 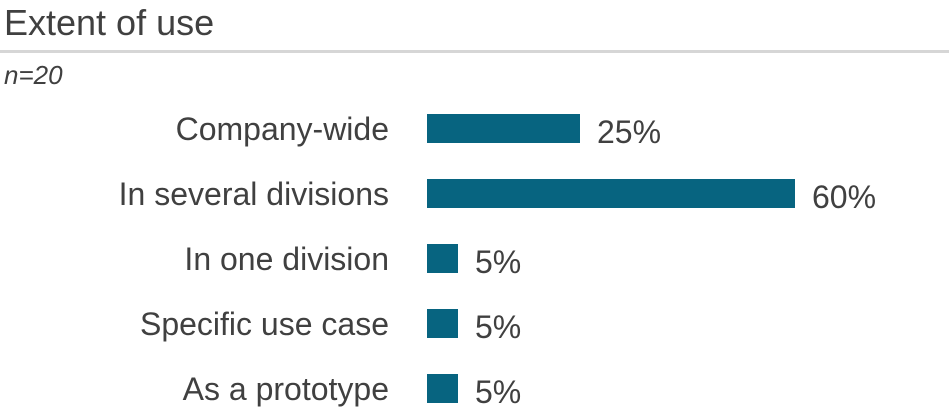 I want to click on category-label: In one division, so click(x=286, y=258).